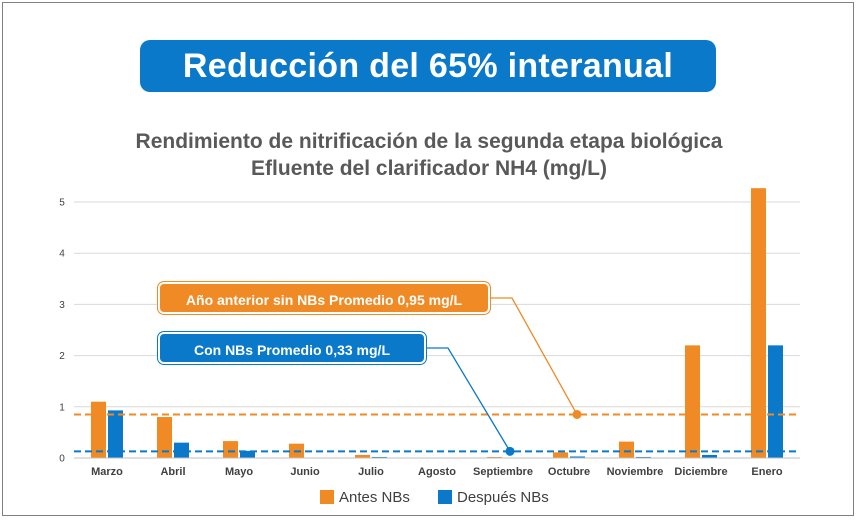 Image resolution: width=858 pixels, height=520 pixels. Describe the element at coordinates (371, 472) in the screenshot. I see `x-category-label: Julio` at that location.